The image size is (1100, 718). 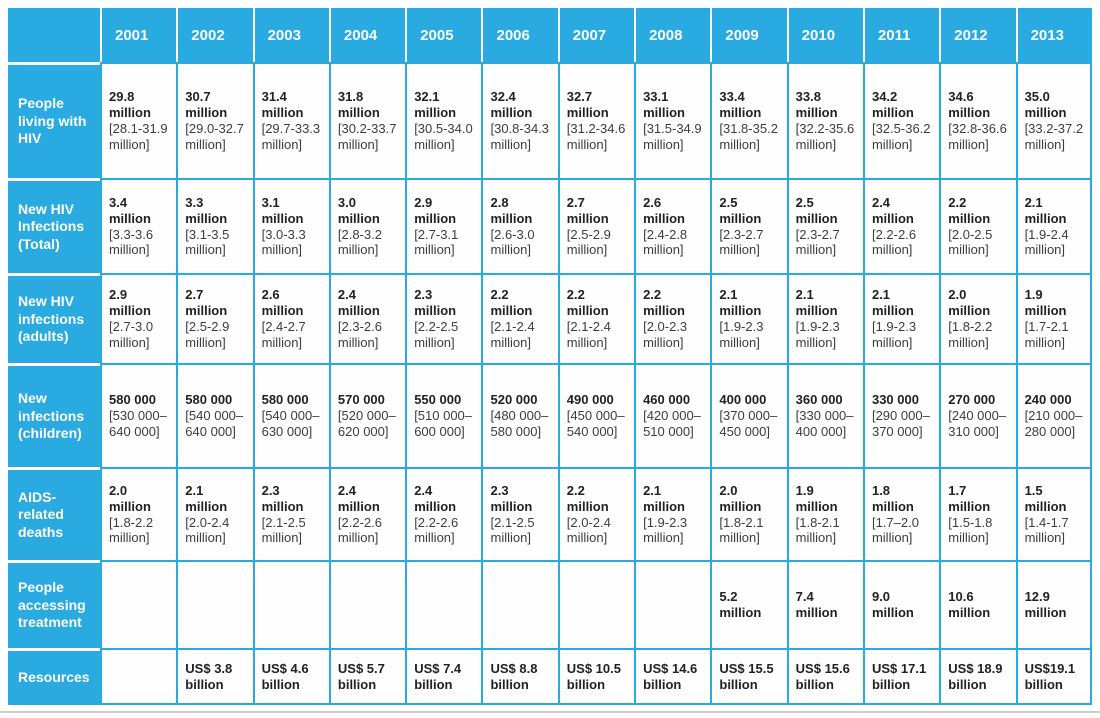 I want to click on cell-range: [32.5-36.2 million], so click(x=901, y=136).